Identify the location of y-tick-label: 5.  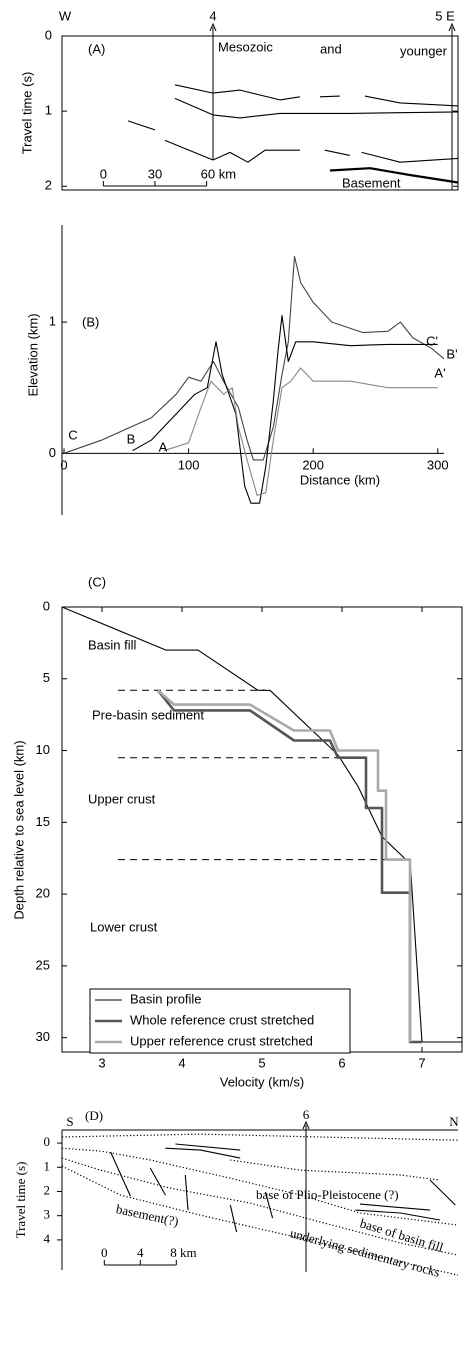
(46, 677).